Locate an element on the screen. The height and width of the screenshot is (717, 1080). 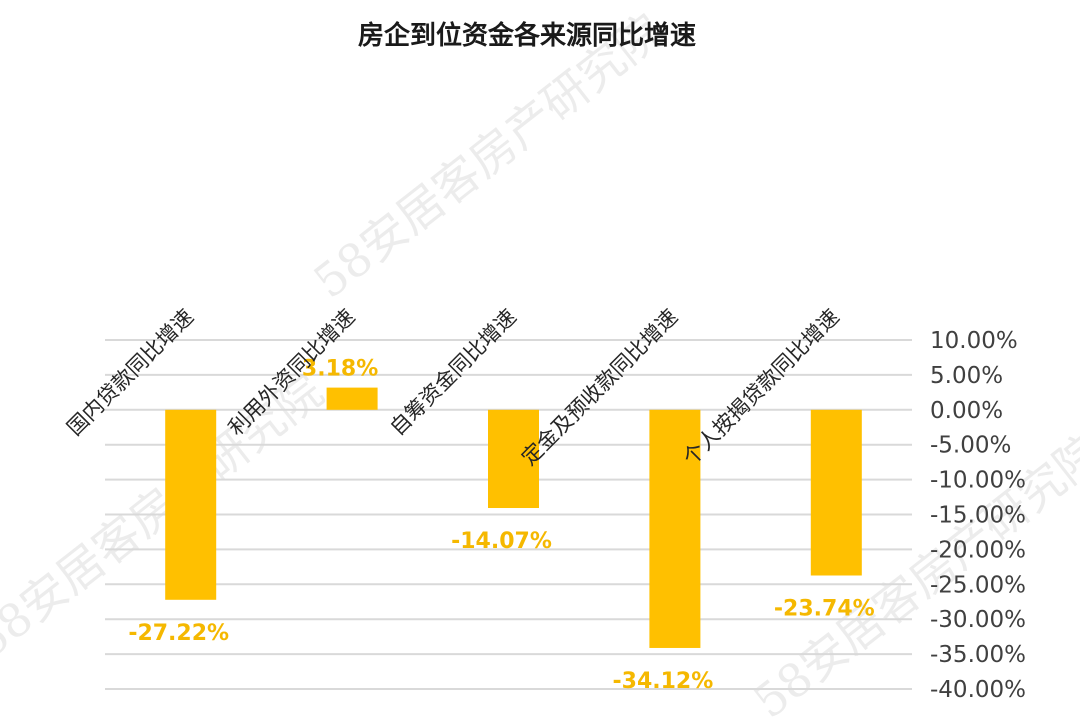
y-tick-label: 5.00% is located at coordinates (966, 376).